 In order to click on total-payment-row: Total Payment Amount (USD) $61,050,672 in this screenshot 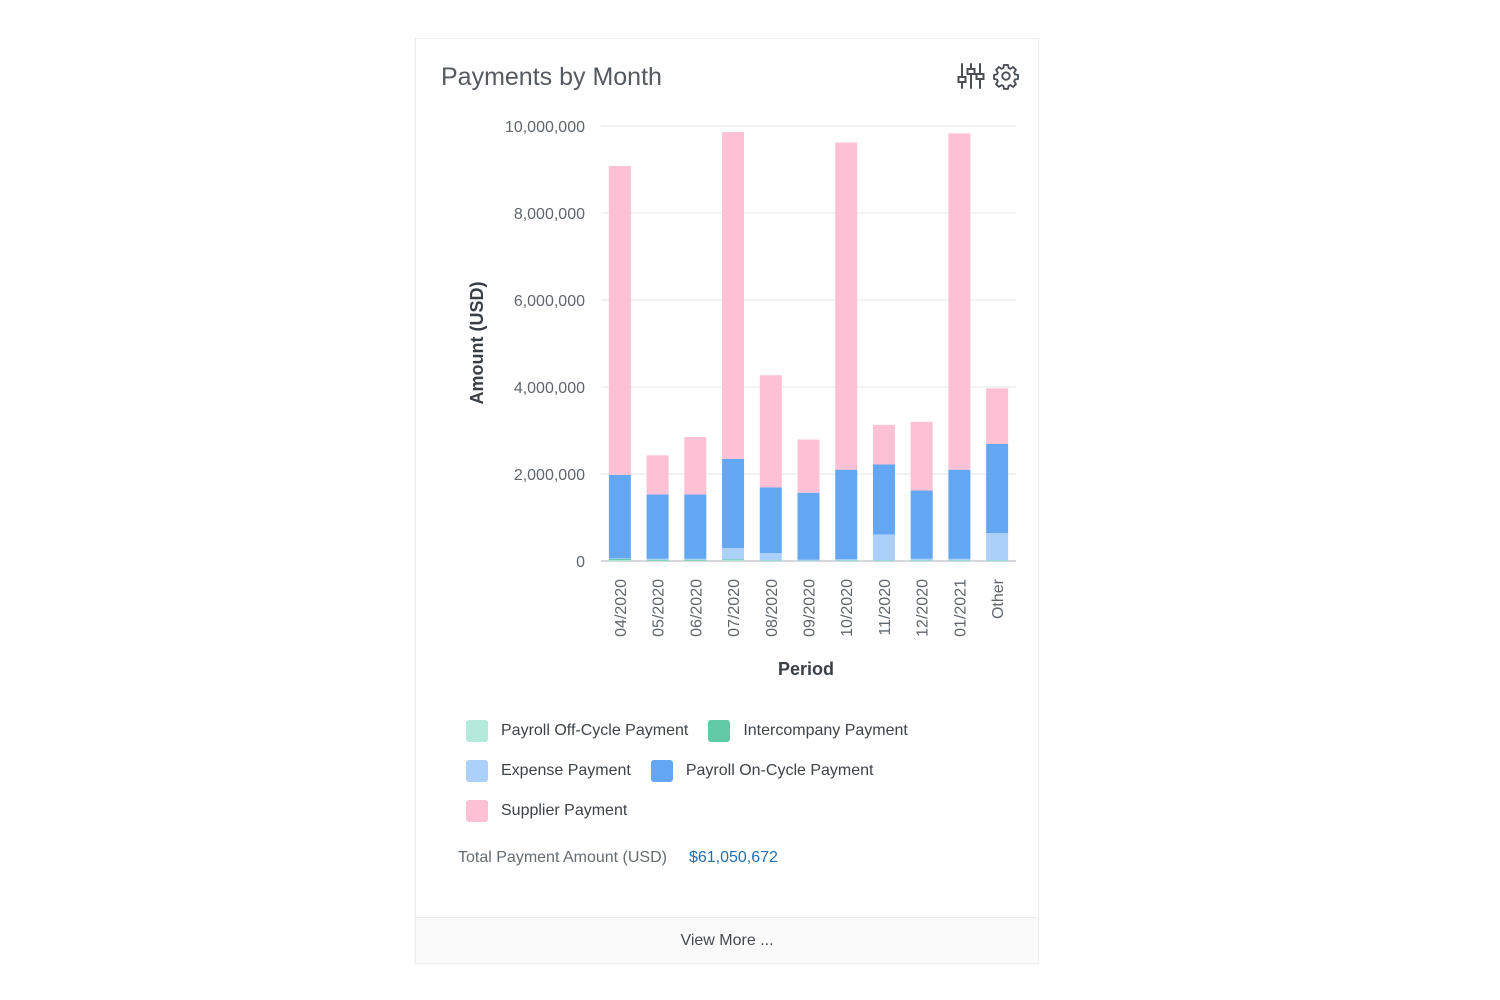, I will do `click(618, 858)`.